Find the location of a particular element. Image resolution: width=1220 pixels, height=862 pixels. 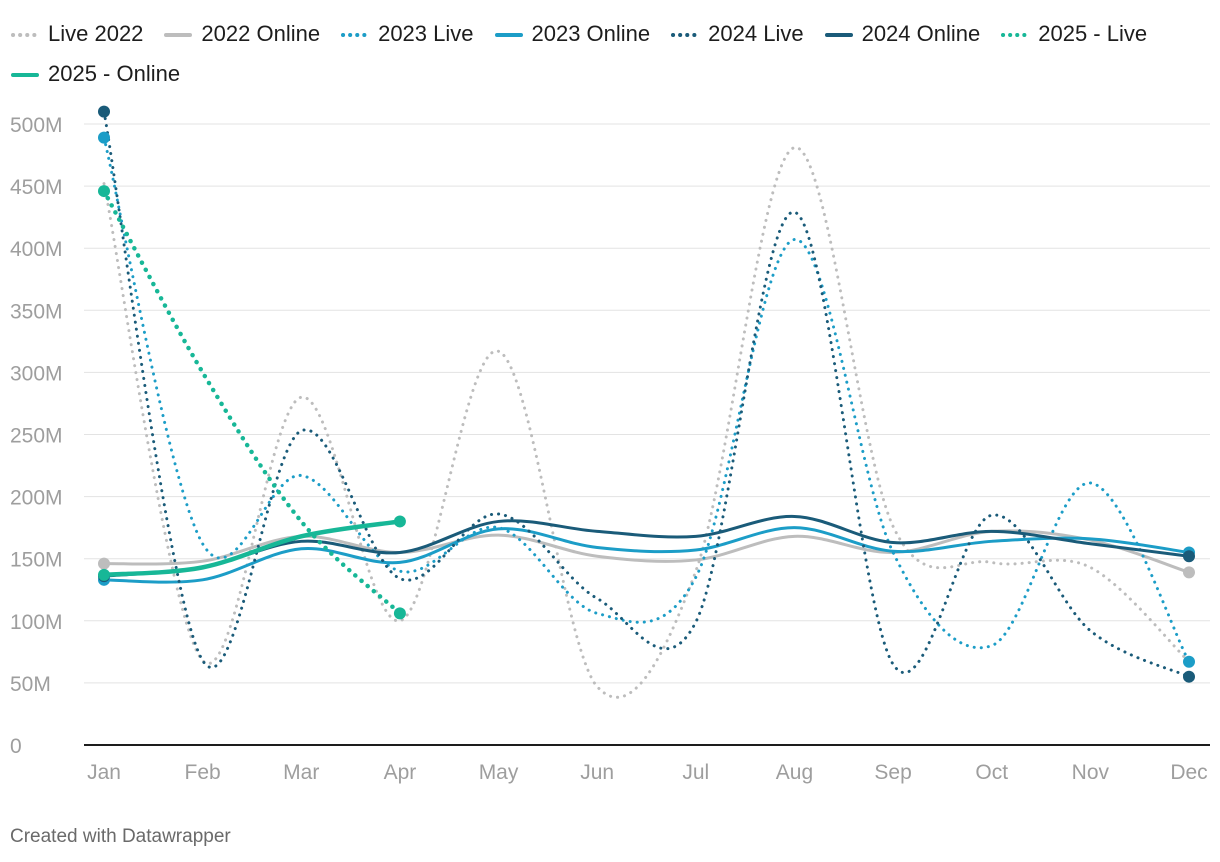

legend-item-live-2022: Live 2022 is located at coordinates (76, 34).